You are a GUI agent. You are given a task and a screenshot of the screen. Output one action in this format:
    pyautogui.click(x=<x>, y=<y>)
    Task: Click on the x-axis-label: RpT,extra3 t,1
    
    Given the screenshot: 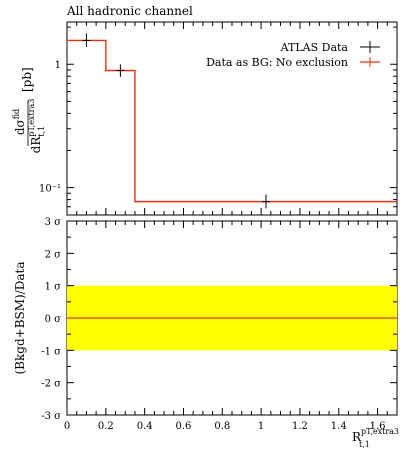 What is the action you would take?
    pyautogui.click(x=375, y=438)
    